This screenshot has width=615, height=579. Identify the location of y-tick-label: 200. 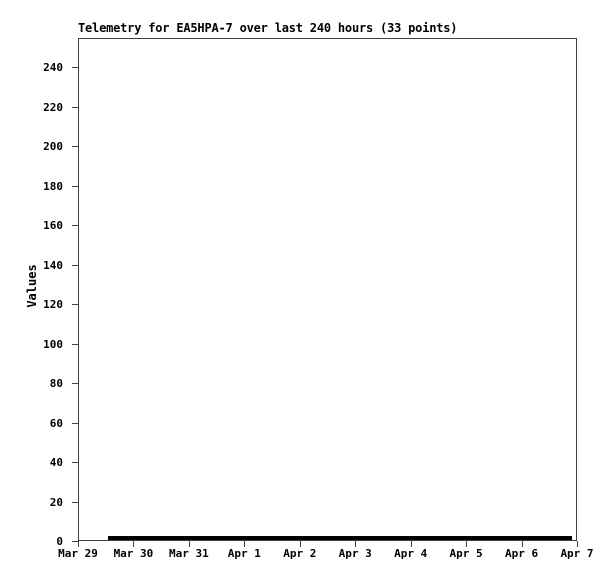
(53, 146).